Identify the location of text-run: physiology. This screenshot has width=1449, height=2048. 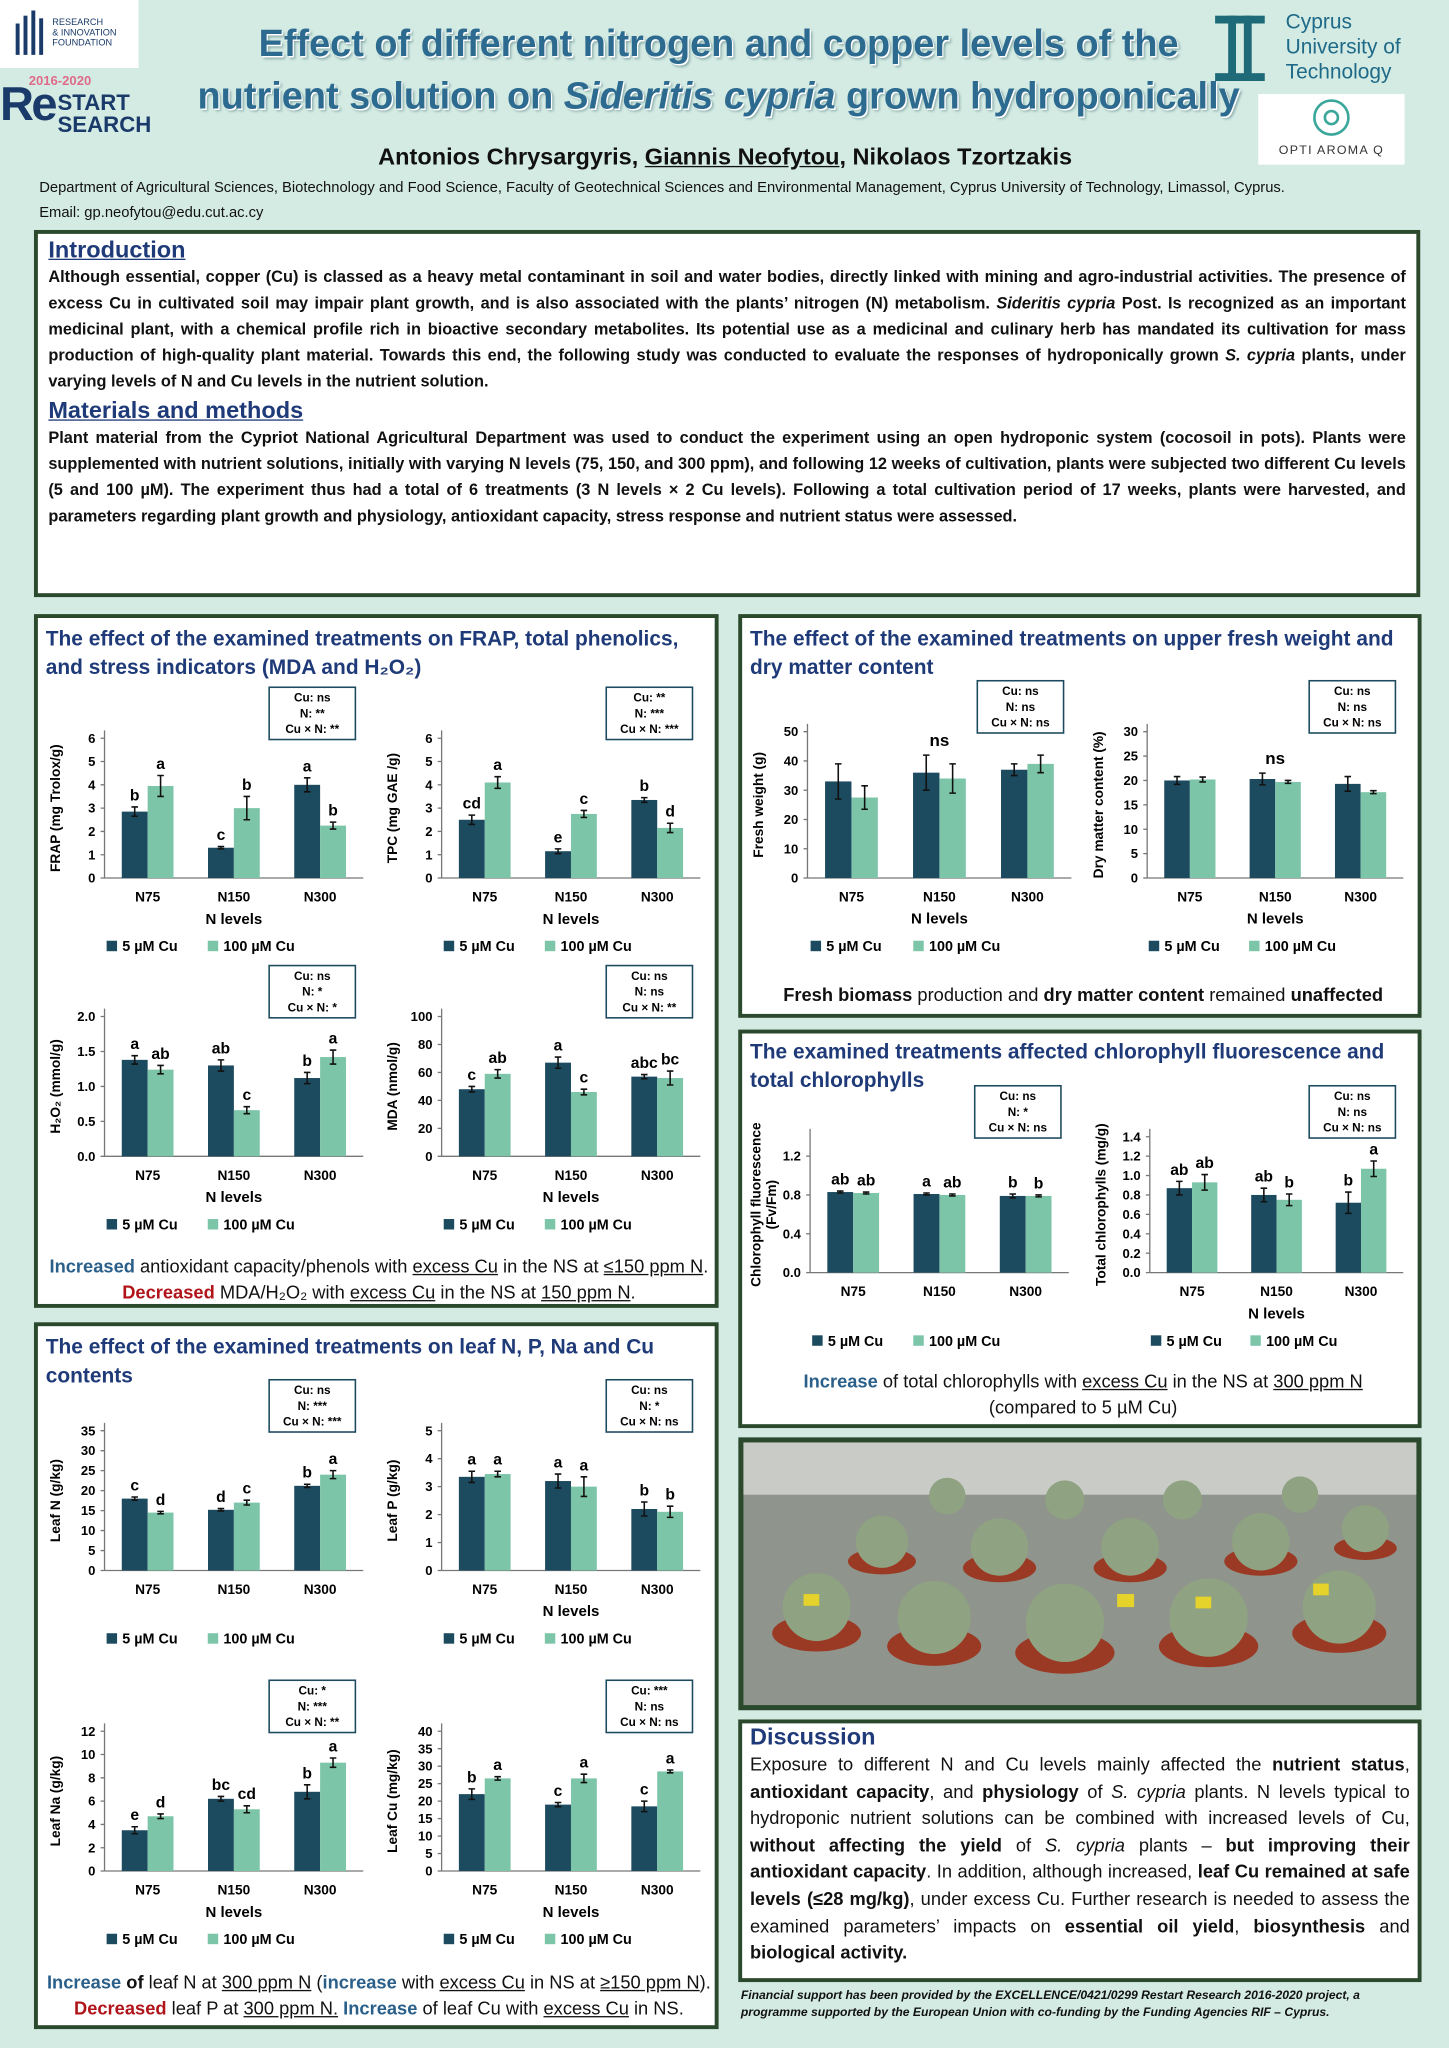
(1030, 1791).